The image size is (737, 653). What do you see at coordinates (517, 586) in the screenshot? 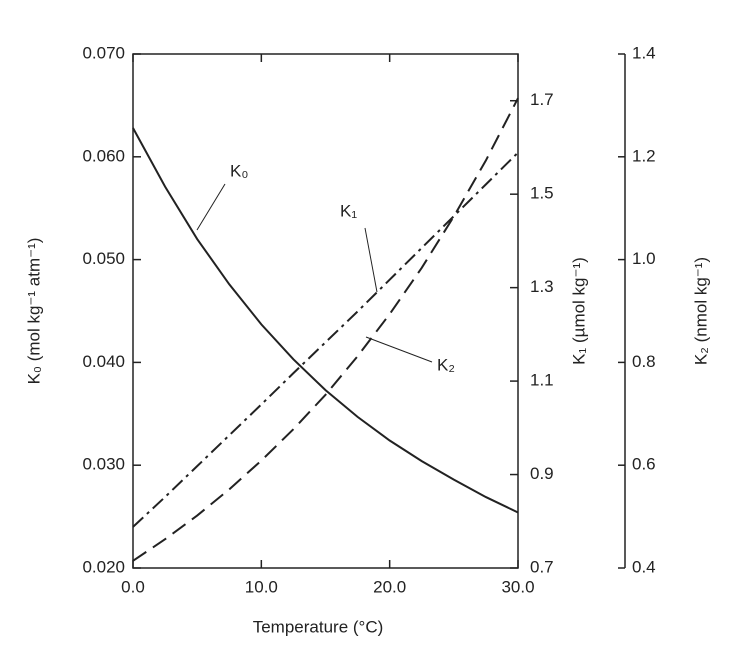
I see `x-tick-label: 30.0` at bounding box center [517, 586].